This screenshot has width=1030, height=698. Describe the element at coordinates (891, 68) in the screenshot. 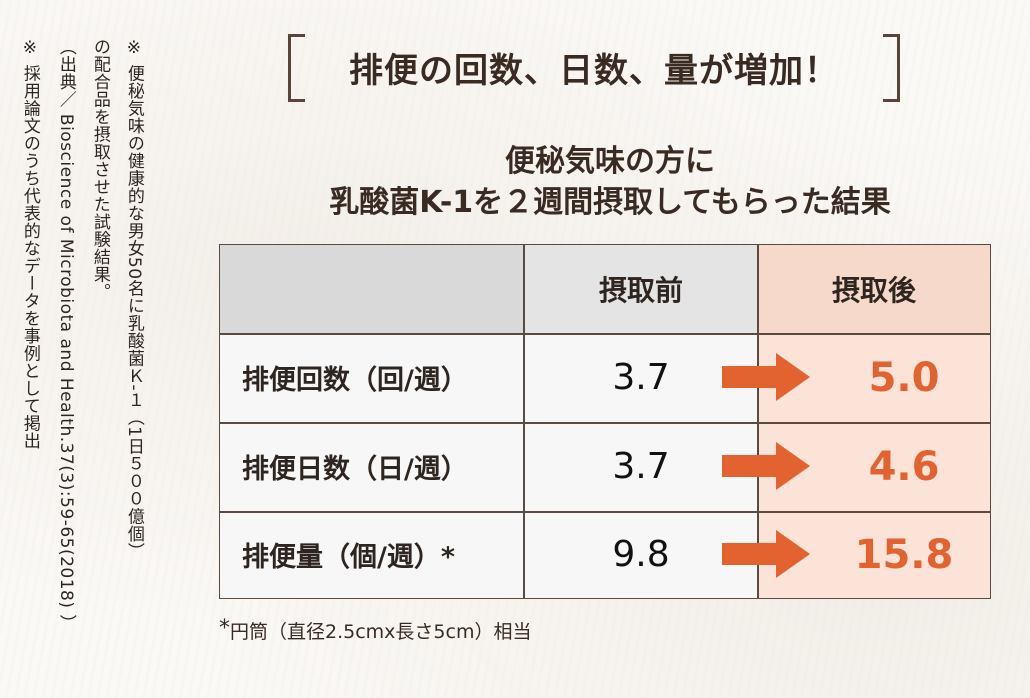

I see `right-bracket` at that location.